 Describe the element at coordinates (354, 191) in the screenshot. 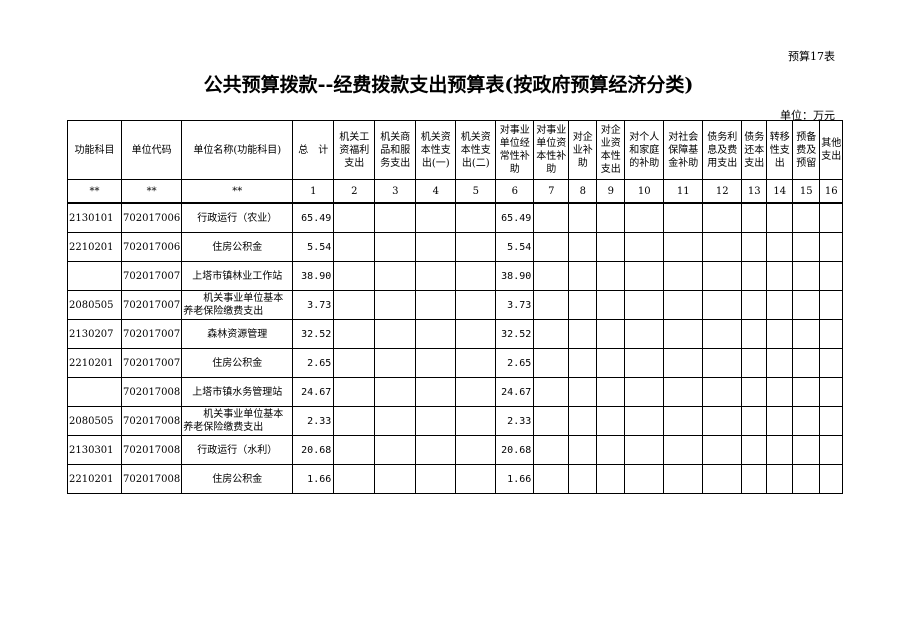

I see `column-number: 2` at that location.